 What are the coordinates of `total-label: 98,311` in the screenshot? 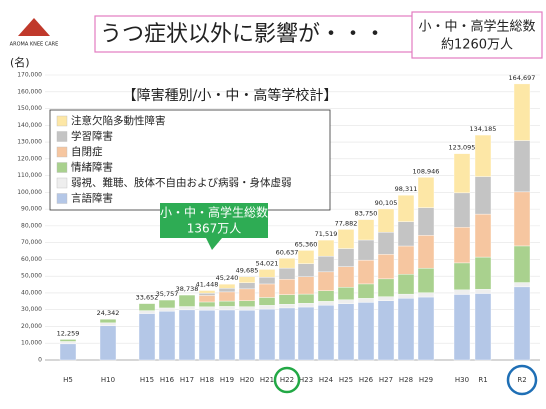 It's located at (406, 189).